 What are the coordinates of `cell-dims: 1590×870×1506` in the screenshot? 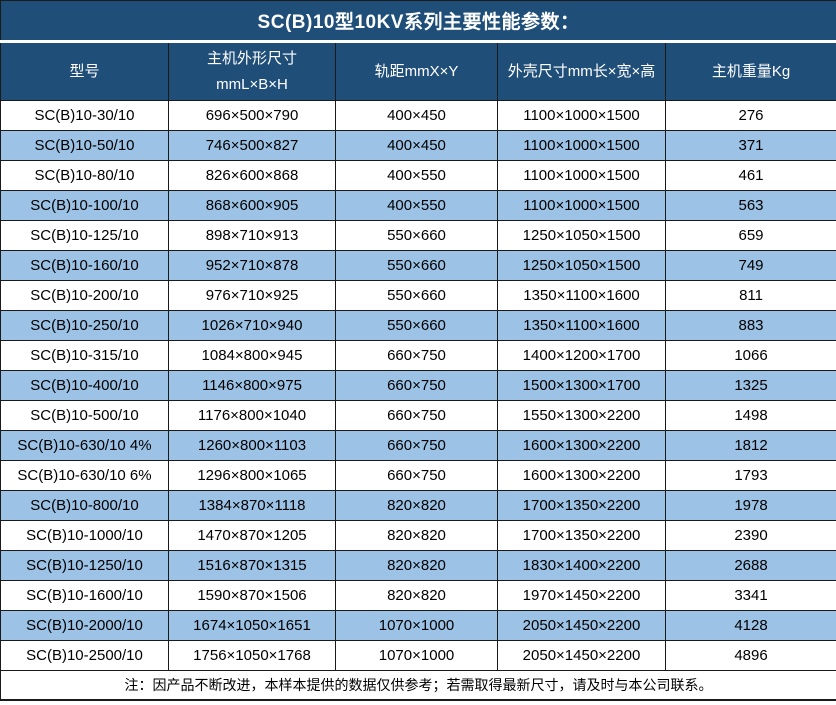 It's located at (252, 595).